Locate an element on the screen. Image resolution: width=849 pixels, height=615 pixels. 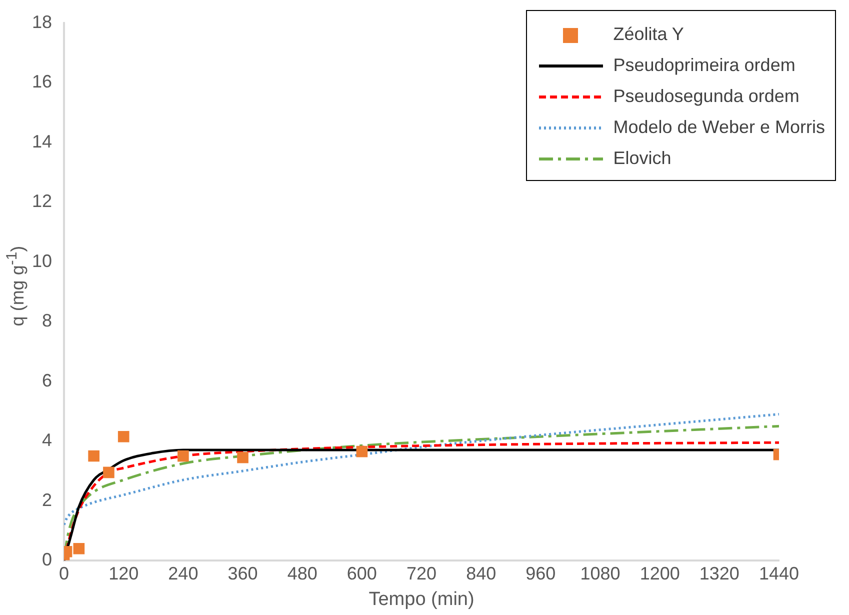
legend-label: Elovich is located at coordinates (642, 158).